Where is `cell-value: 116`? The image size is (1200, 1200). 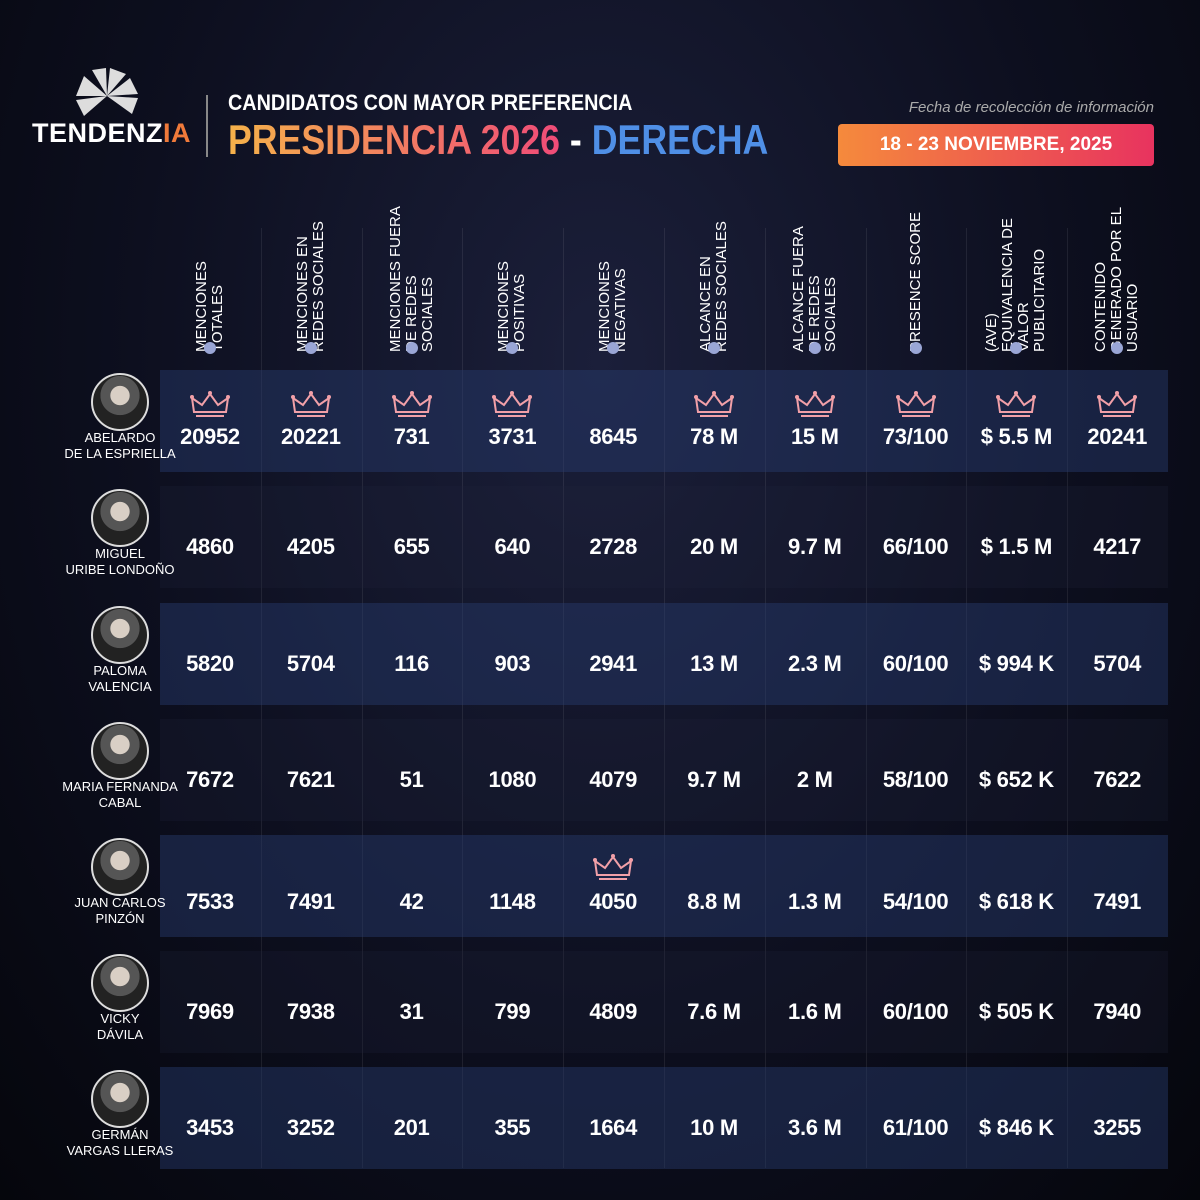 cell-value: 116 is located at coordinates (411, 663).